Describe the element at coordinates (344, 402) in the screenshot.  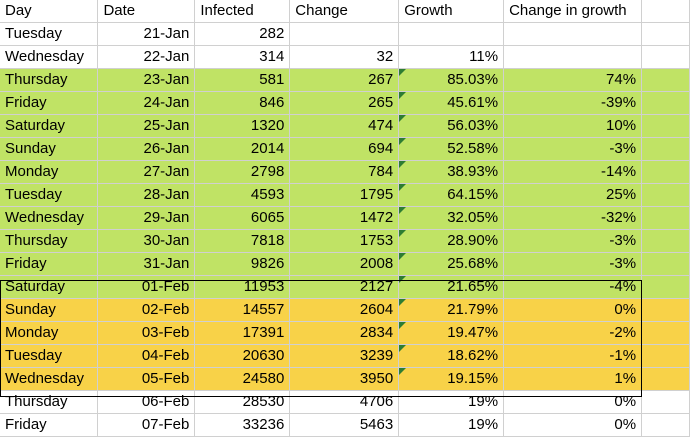
I see `cell-change: 4706` at that location.